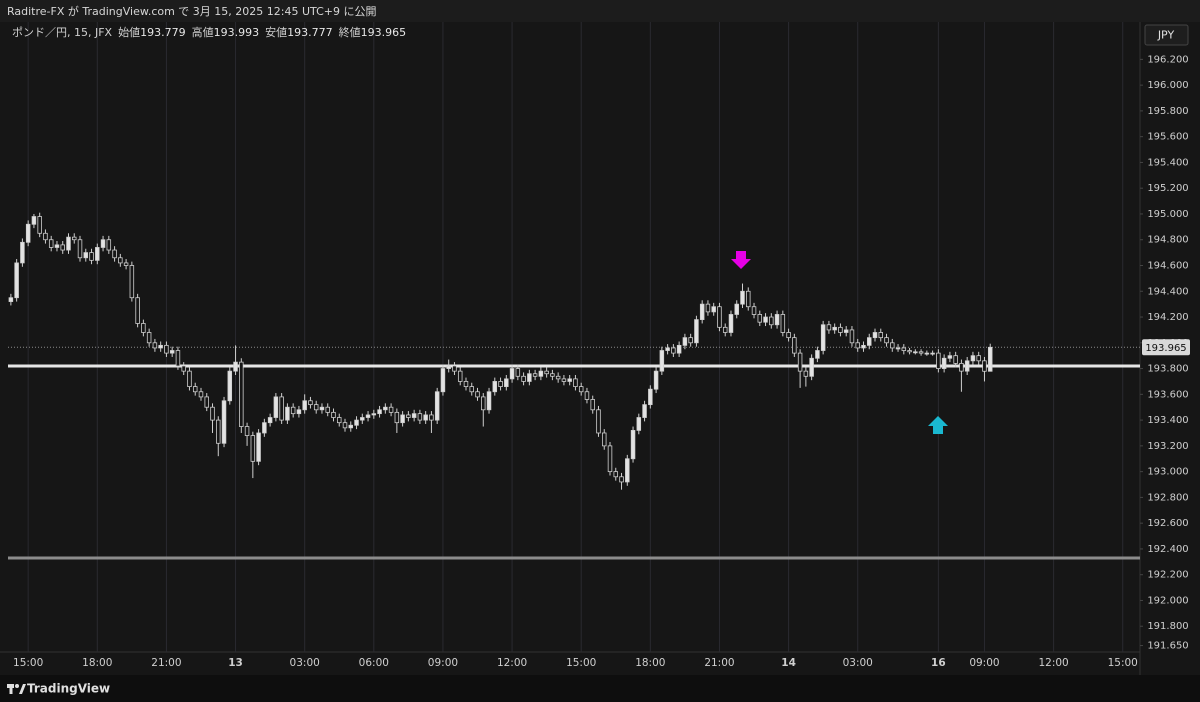  What do you see at coordinates (650, 663) in the screenshot?
I see `x-tick-label: 18:00` at bounding box center [650, 663].